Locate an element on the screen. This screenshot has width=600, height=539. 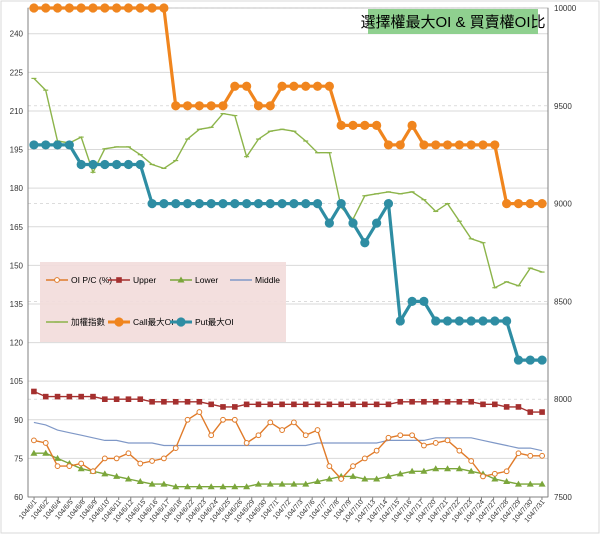
legend-label: Middle is located at coordinates (267, 280).